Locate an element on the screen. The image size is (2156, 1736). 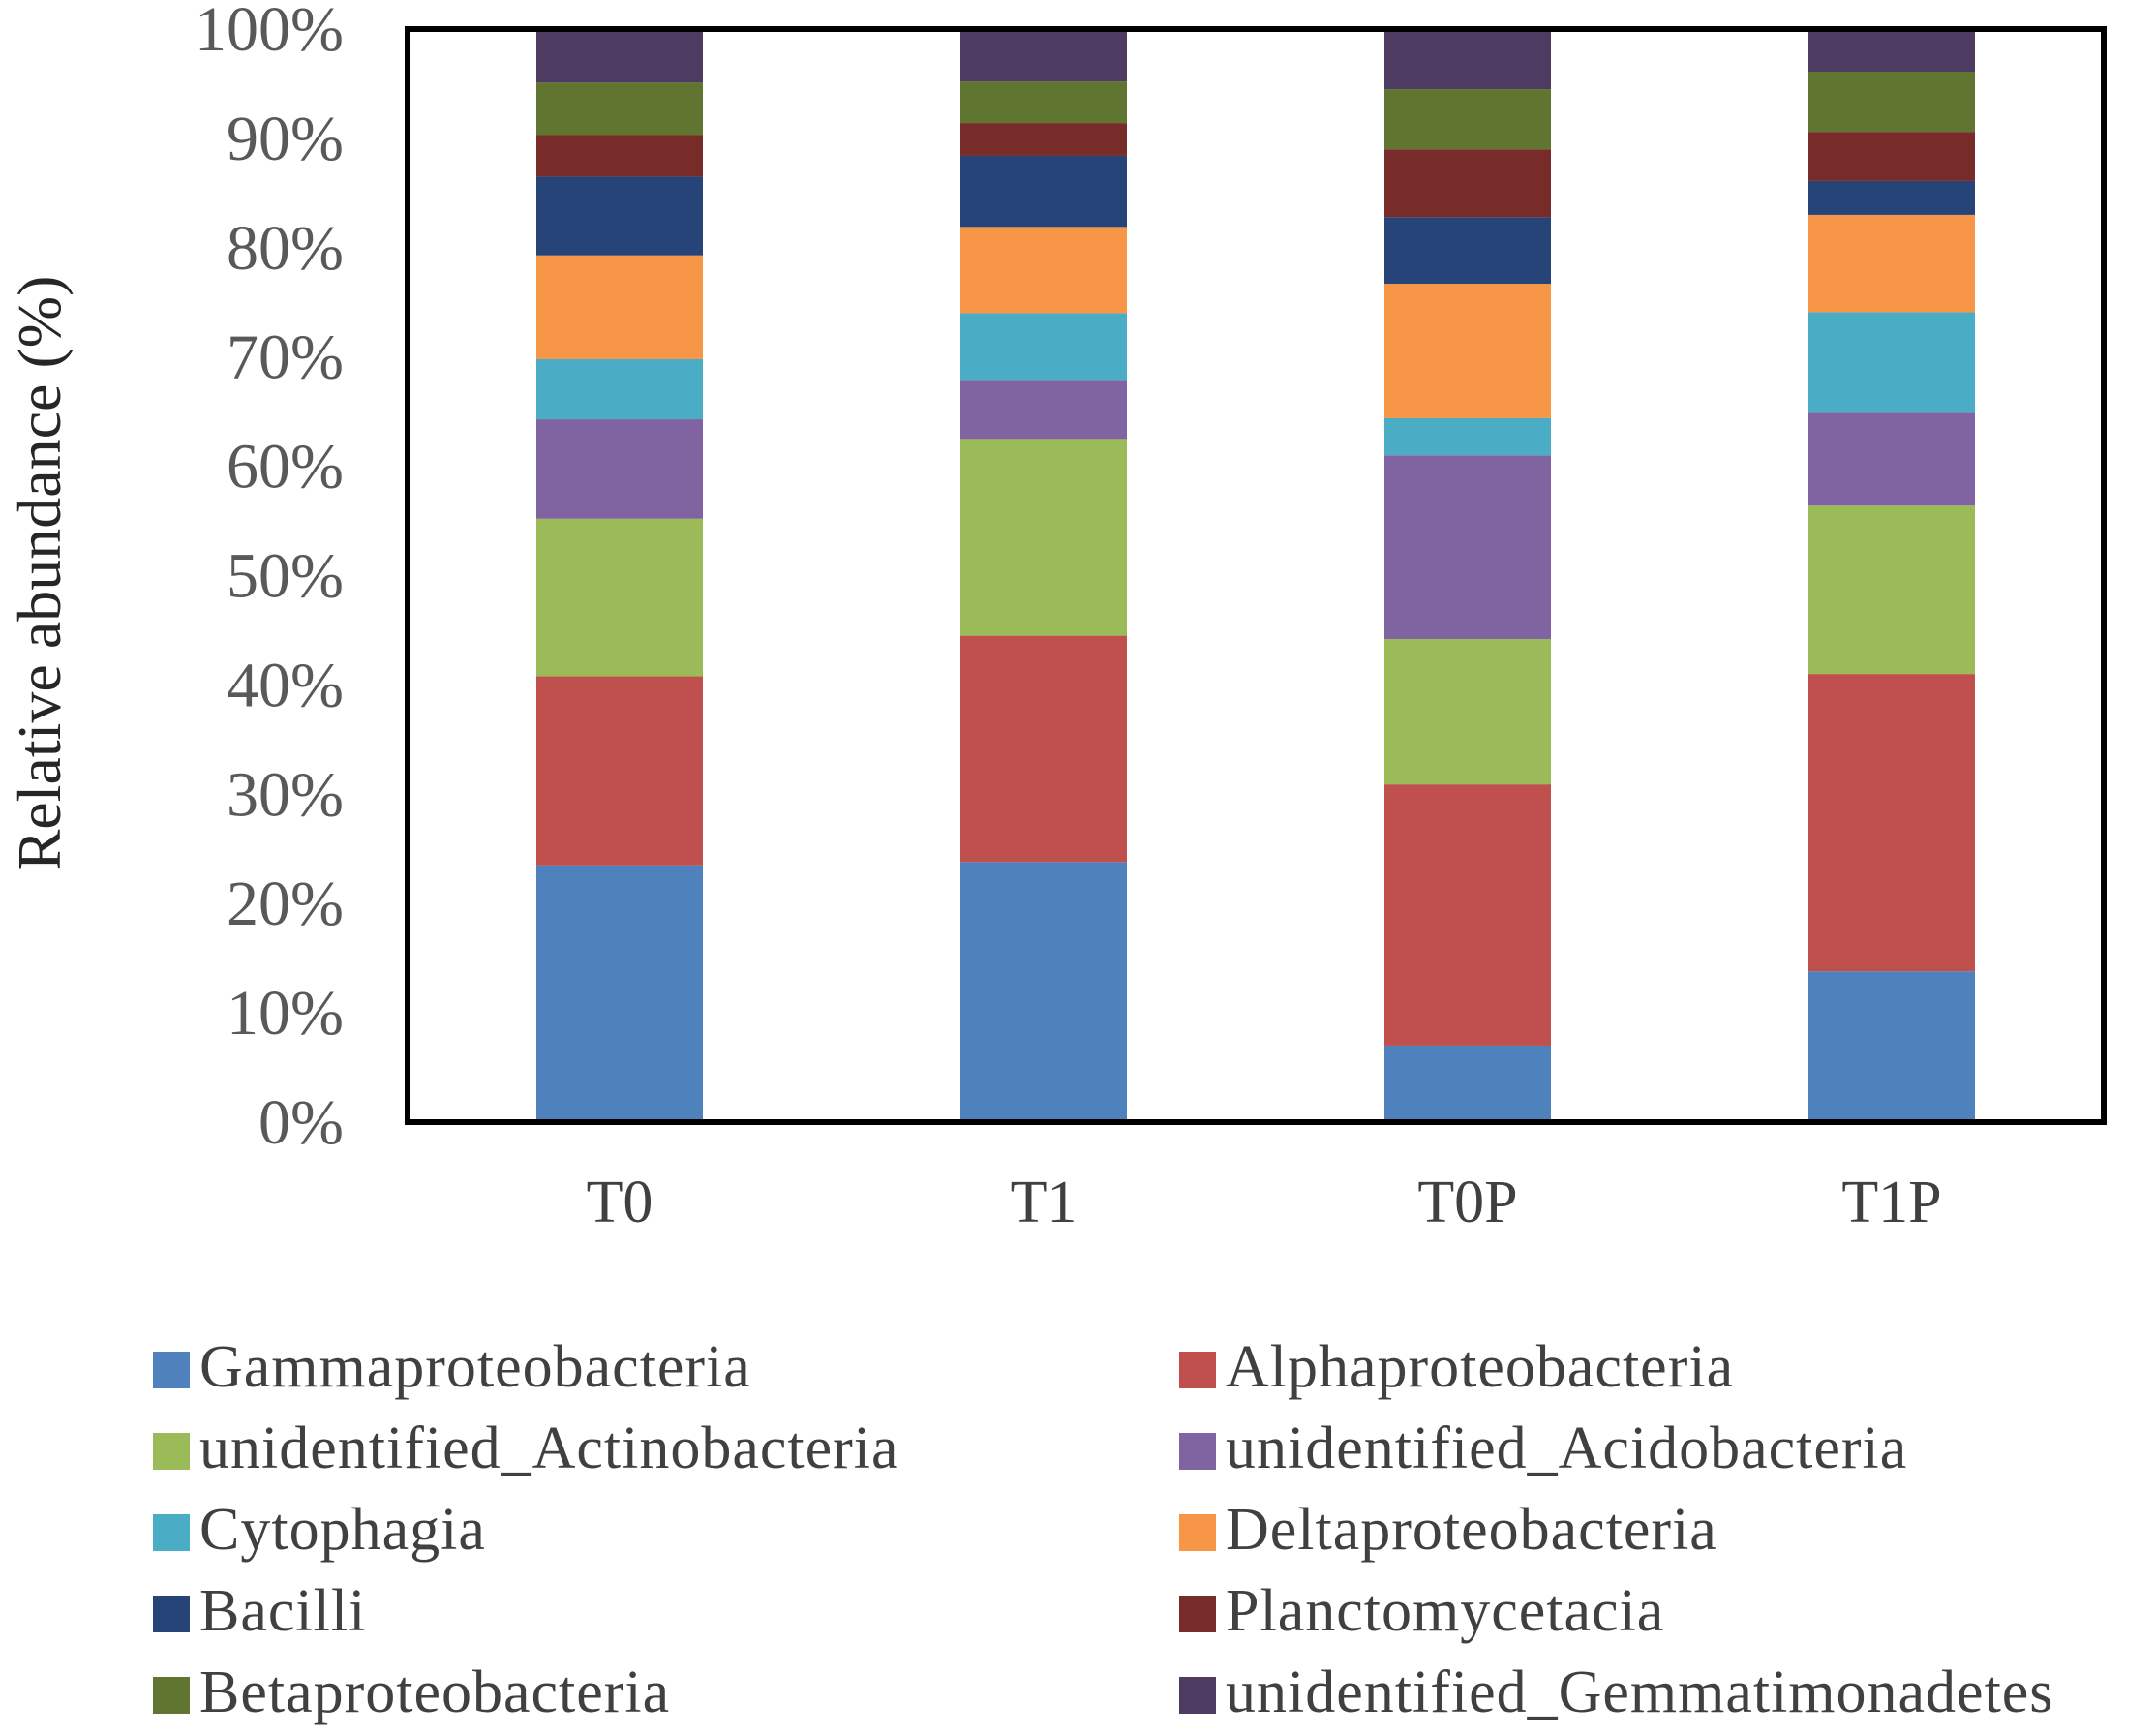
legend-label: unidentified_Acidobacteria is located at coordinates (1567, 1448).